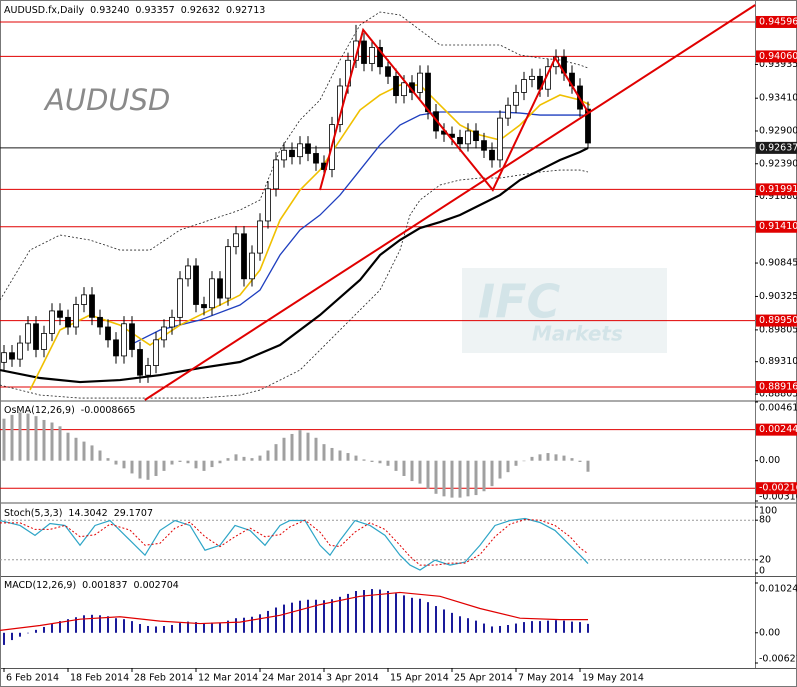 The height and width of the screenshot is (687, 797). I want to click on level-label: -0.00216, so click(778, 488).